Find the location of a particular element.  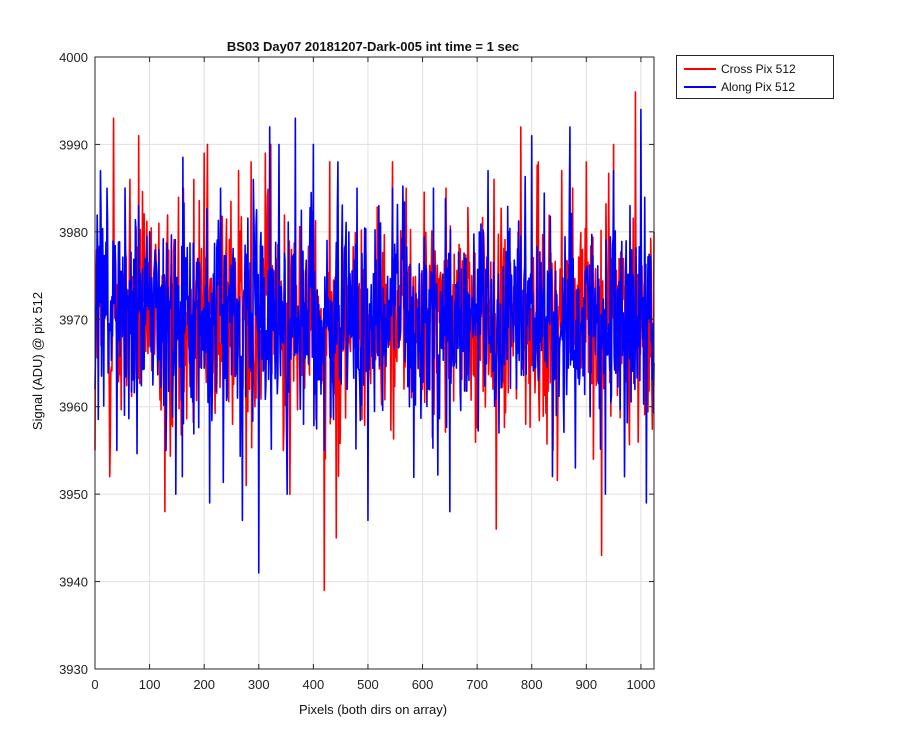

y-tick-label: 3960 is located at coordinates (73, 407).